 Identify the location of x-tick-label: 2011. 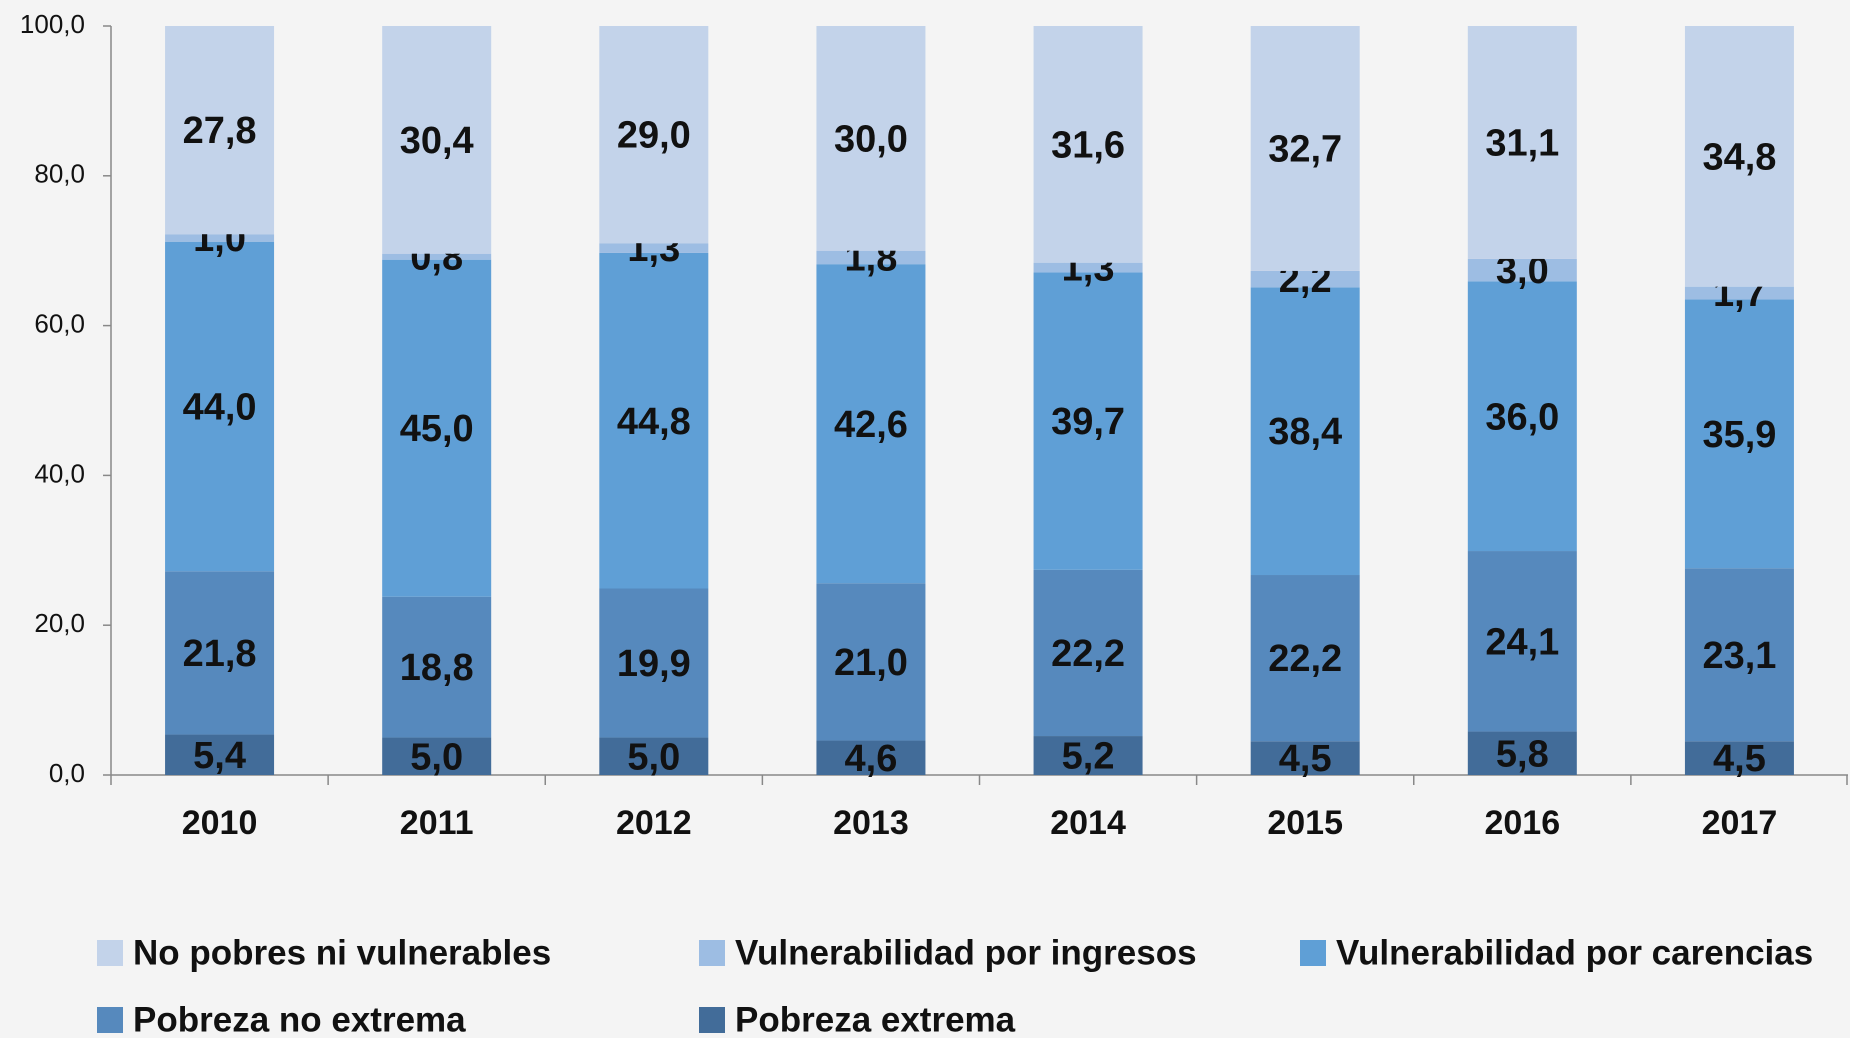
(437, 823).